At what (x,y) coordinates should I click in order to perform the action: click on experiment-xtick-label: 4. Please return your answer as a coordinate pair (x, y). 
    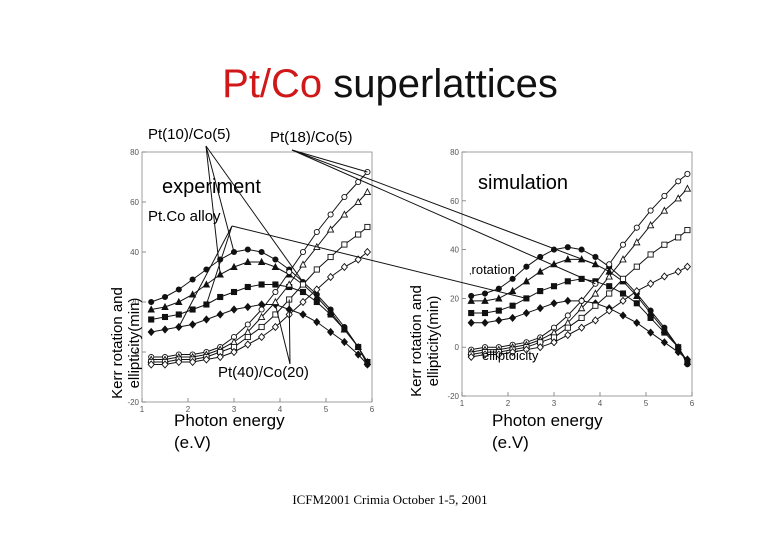
    Looking at the image, I should click on (280, 409).